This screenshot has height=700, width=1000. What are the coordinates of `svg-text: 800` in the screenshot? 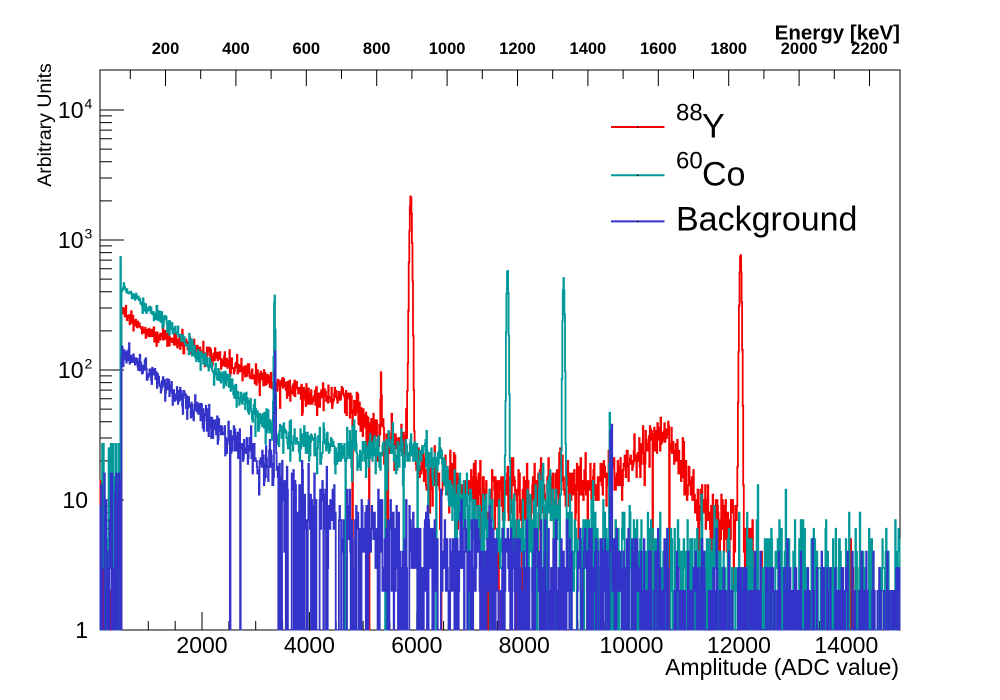 It's located at (377, 49).